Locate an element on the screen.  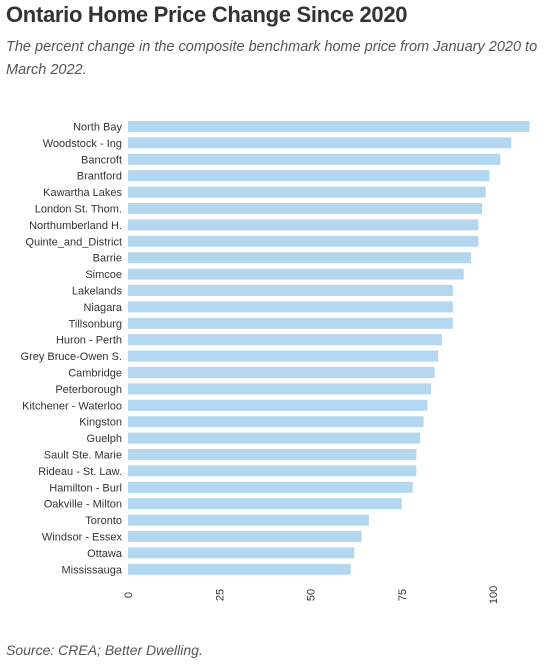
category-label: Hamilton - Burl is located at coordinates (85, 488).